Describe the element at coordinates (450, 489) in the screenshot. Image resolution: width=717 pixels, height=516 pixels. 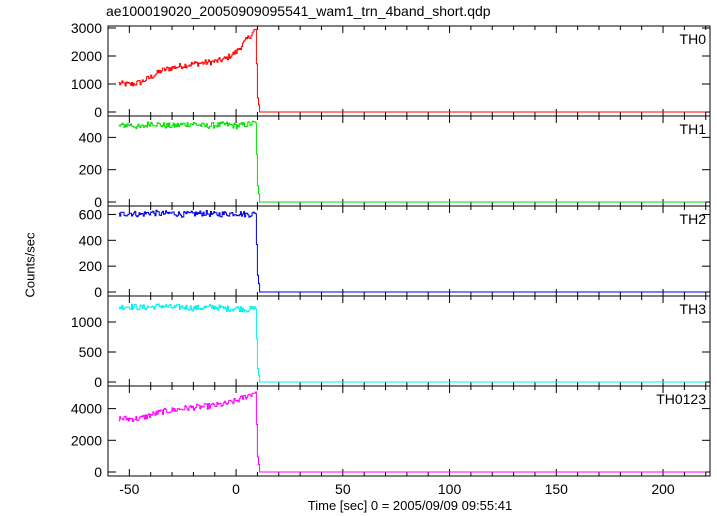
I see `x-tick-label: 100` at that location.